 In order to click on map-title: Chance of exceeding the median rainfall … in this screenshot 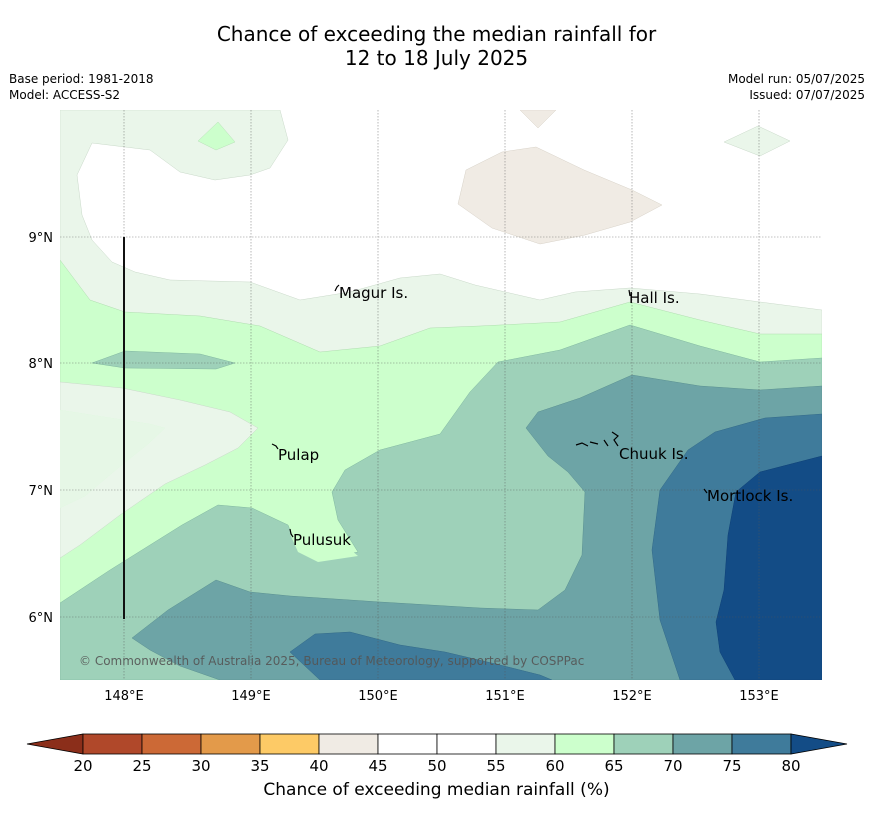, I will do `click(436, 46)`.